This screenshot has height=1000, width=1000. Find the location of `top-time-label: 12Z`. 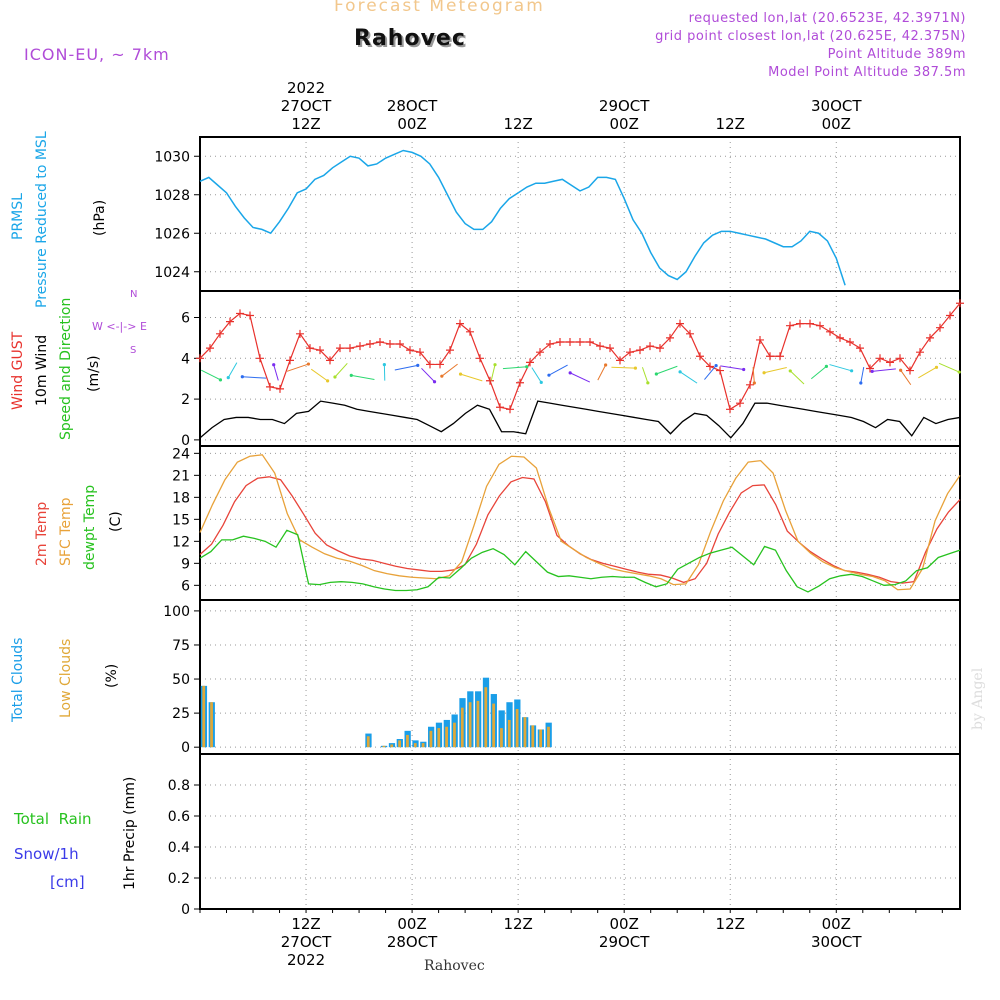

top-time-label: 12Z is located at coordinates (517, 124).